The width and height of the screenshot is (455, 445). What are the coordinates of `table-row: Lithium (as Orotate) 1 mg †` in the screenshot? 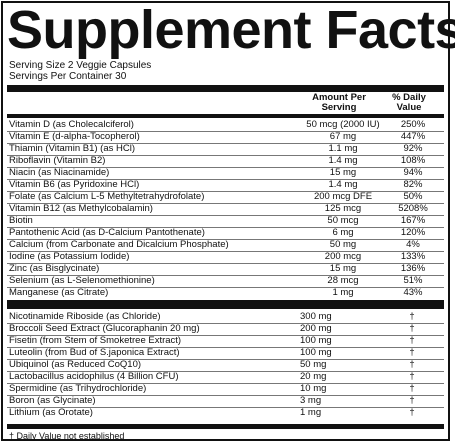 It's located at (225, 413).